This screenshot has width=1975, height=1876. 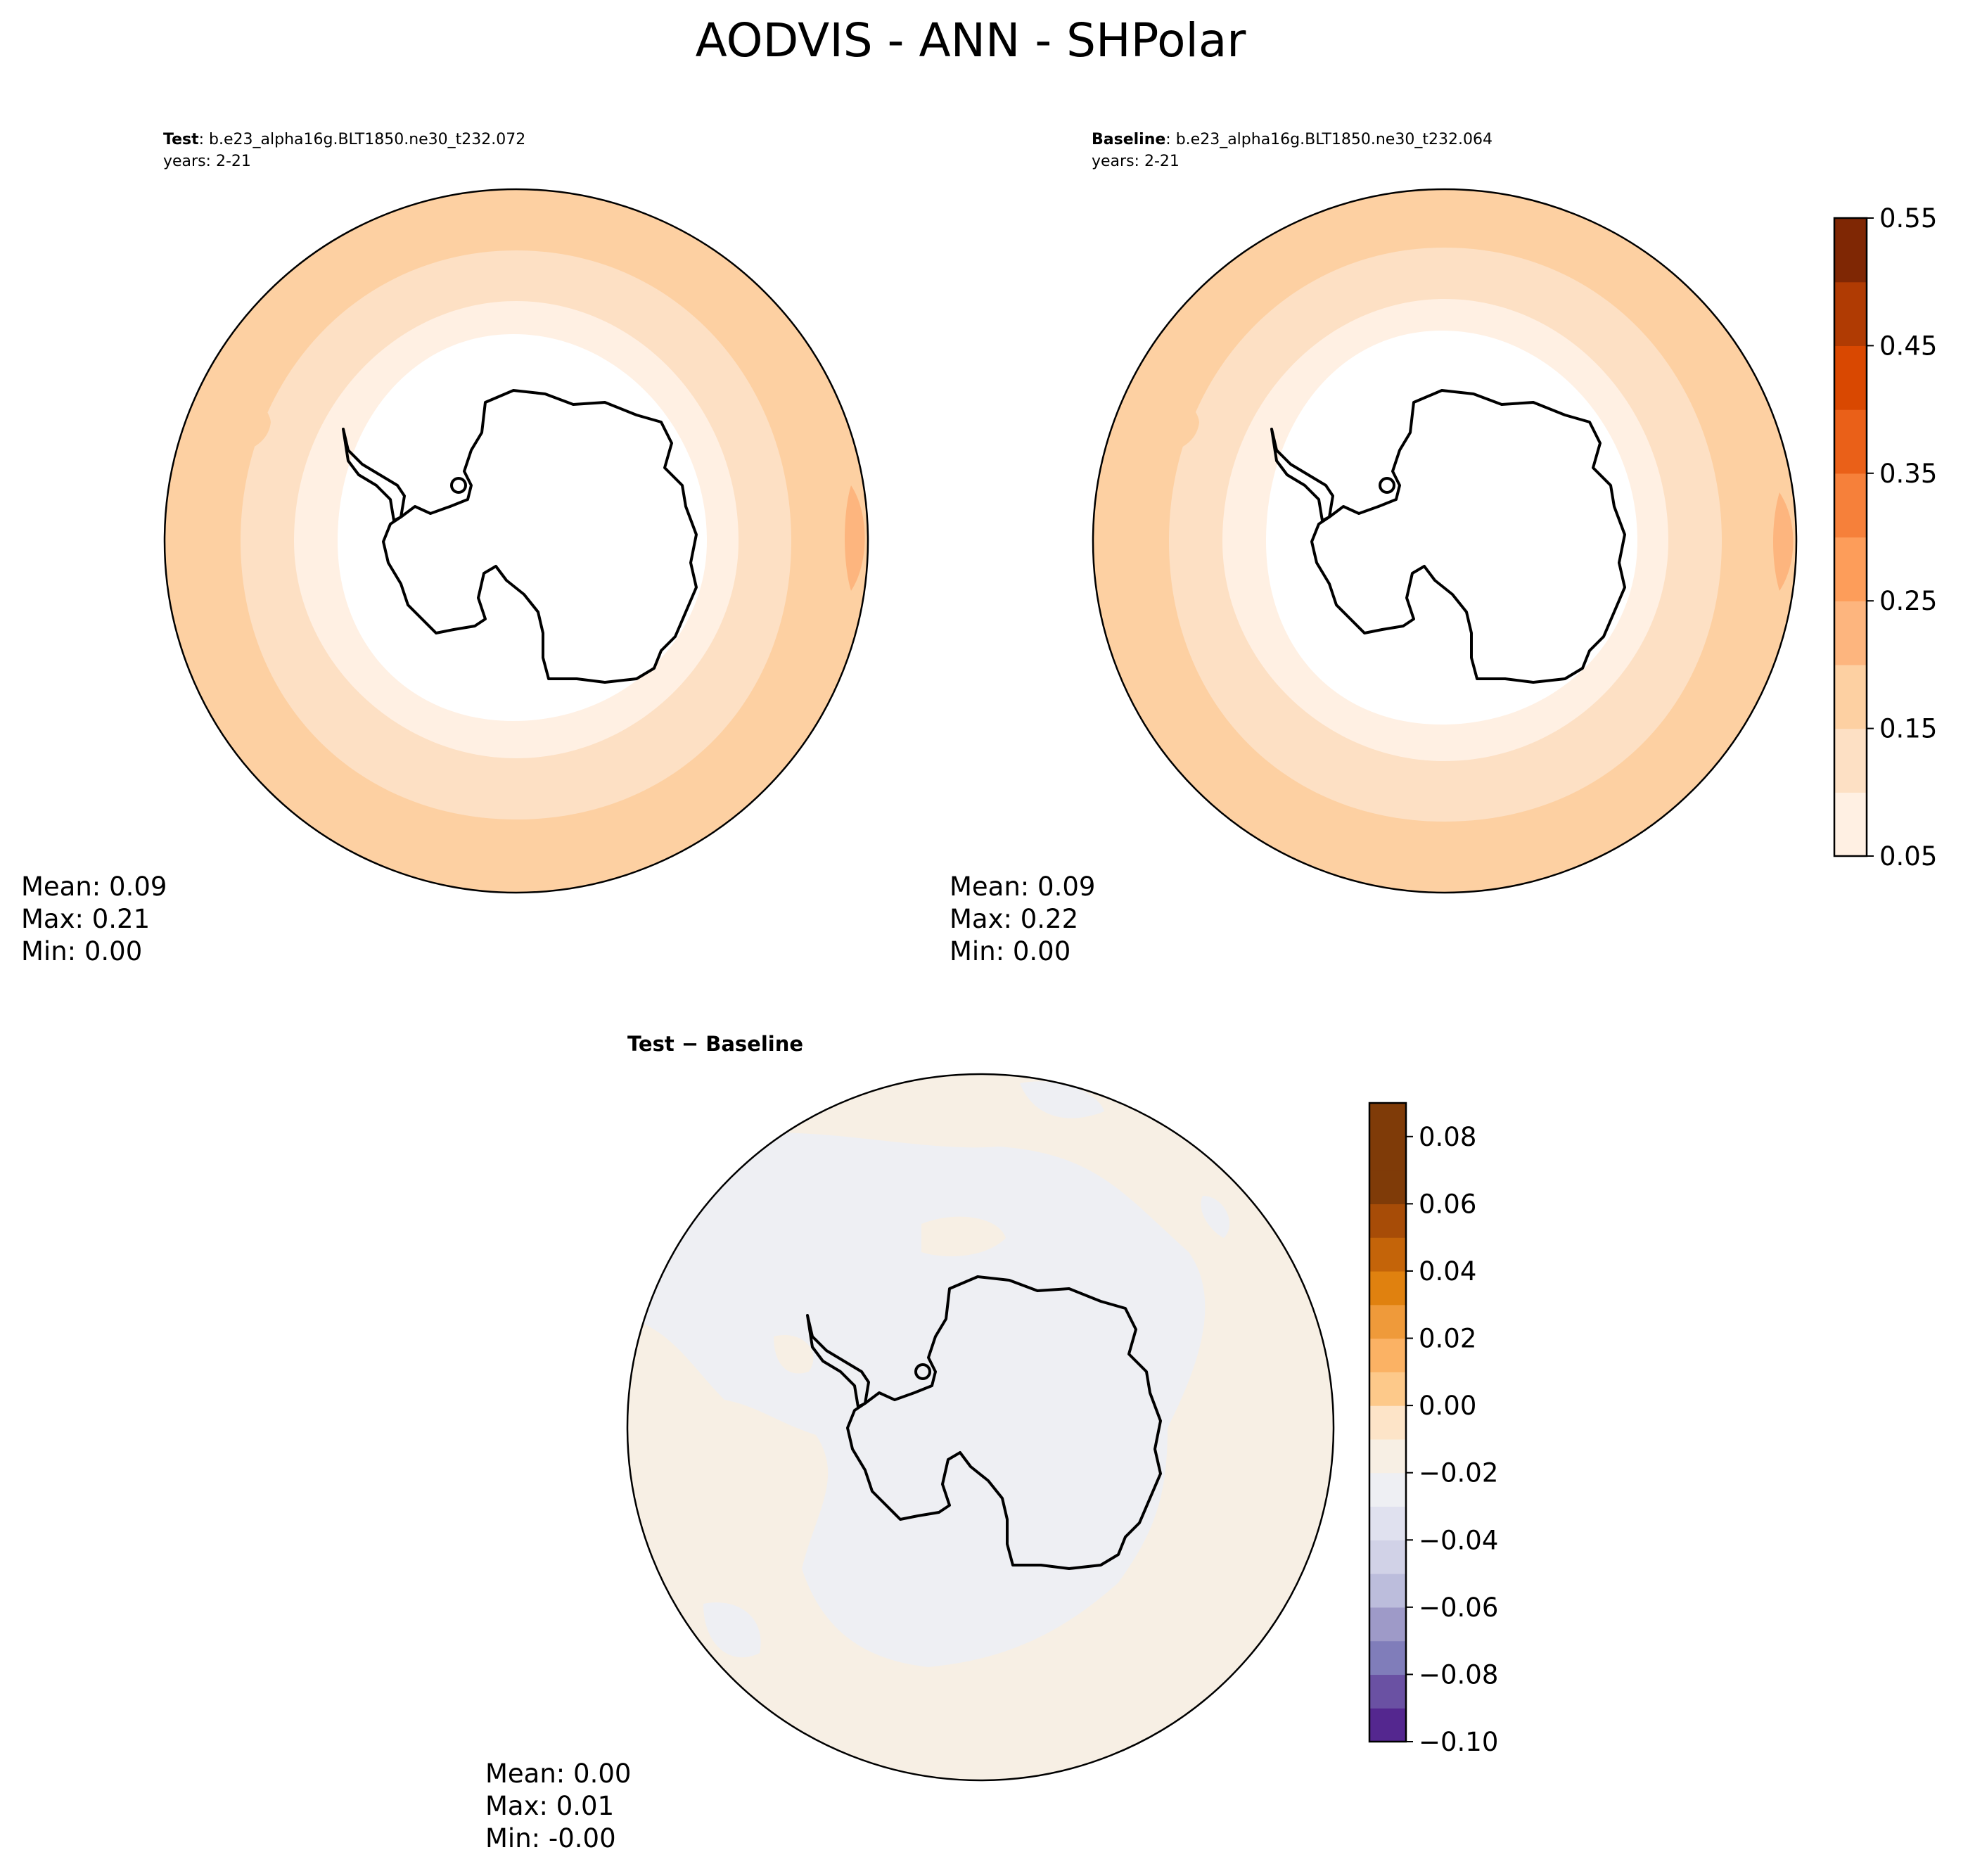 I want to click on test-zone-east-patch, so click(x=855, y=538).